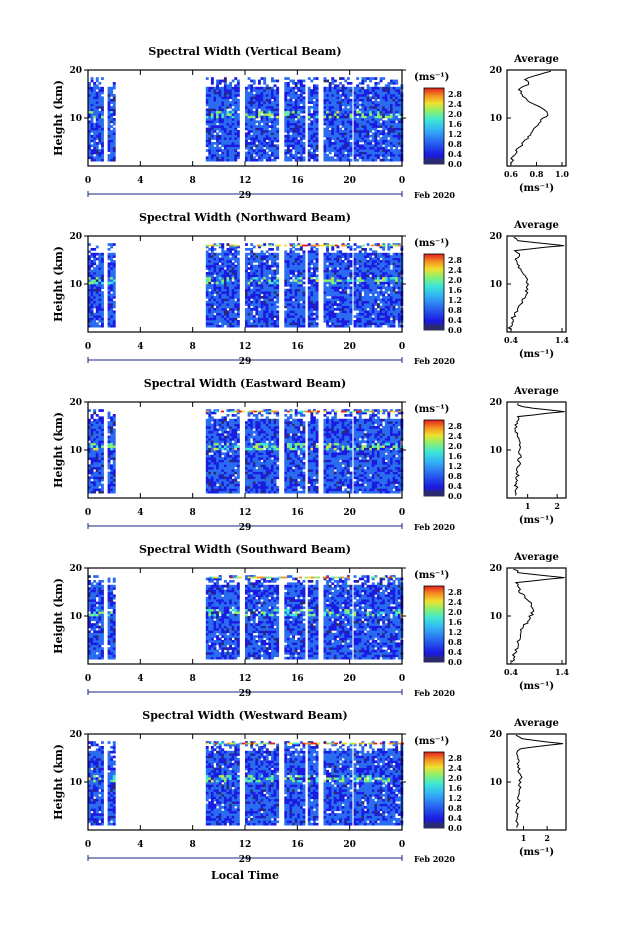 This screenshot has width=622, height=929. Describe the element at coordinates (348, 245) in the screenshot. I see `upper-layer-cell` at that location.